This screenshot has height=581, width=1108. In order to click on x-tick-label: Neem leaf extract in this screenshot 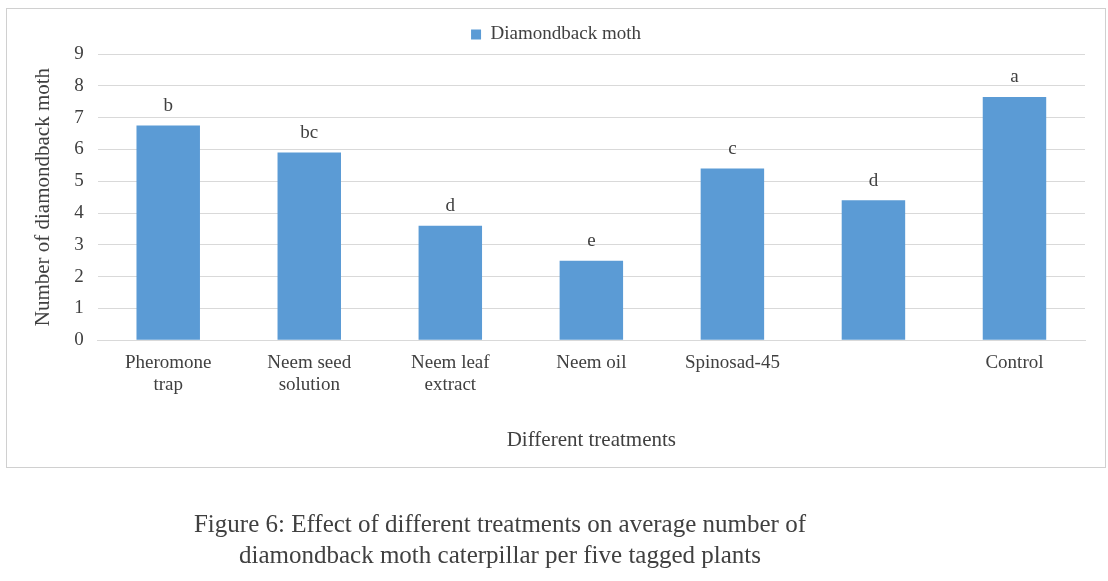, I will do `click(451, 372)`.